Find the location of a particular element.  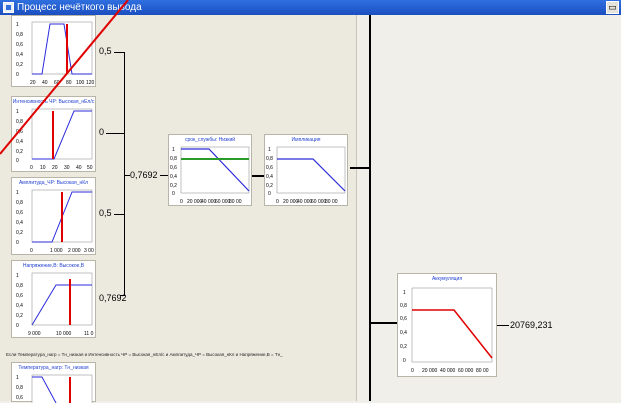

xtick: 3 00 is located at coordinates (89, 251).